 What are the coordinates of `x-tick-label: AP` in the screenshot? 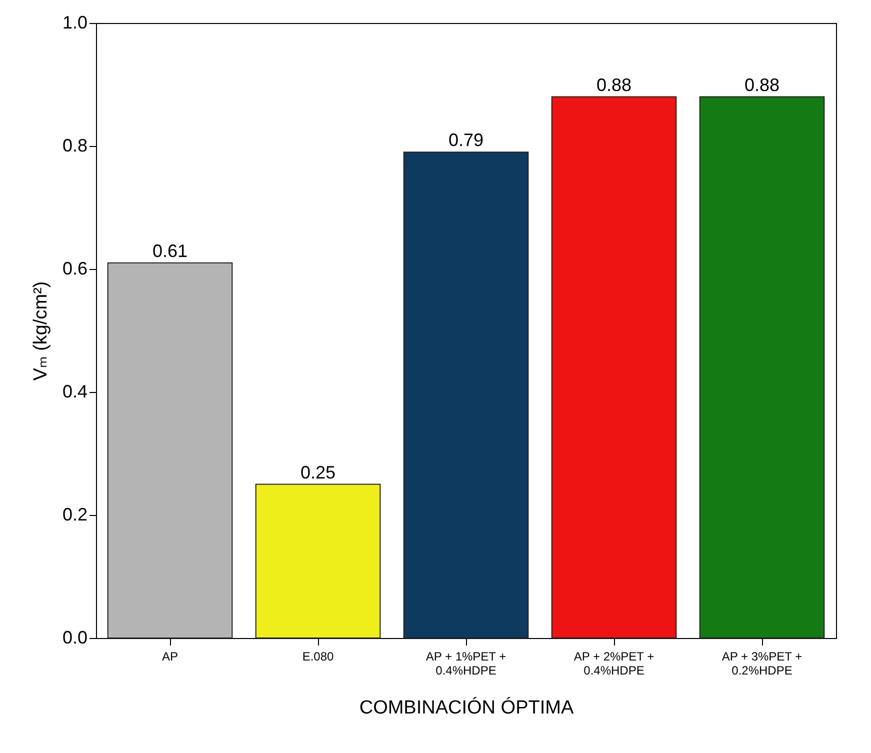 It's located at (170, 657).